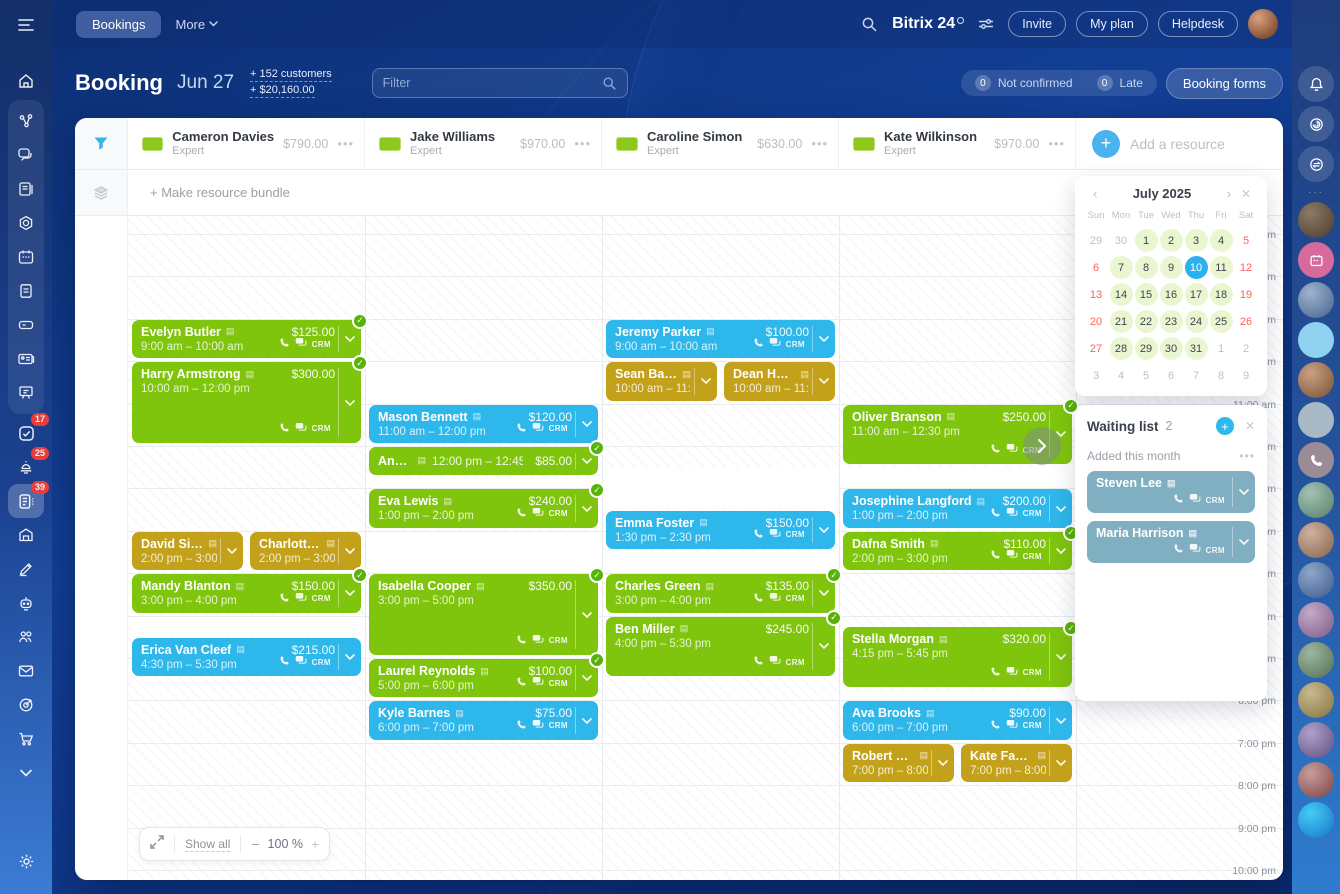 The width and height of the screenshot is (1340, 894). What do you see at coordinates (1096, 240) in the screenshot?
I see `calendar-day: 29` at bounding box center [1096, 240].